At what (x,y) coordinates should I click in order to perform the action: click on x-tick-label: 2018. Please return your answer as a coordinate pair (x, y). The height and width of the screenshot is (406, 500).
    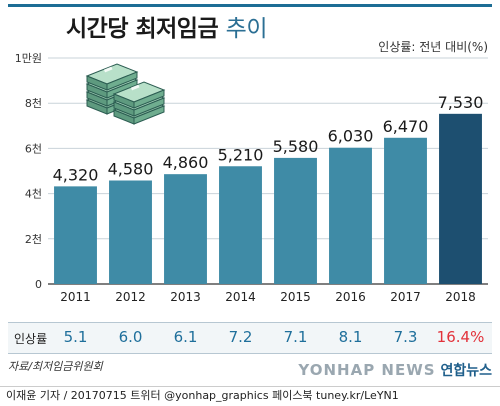
    Looking at the image, I should click on (460, 297).